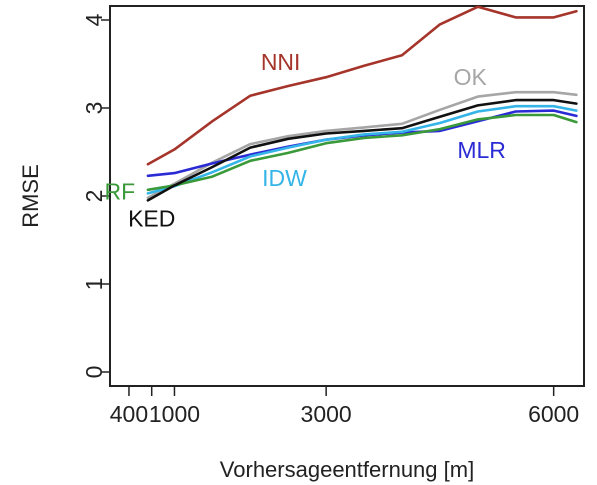  Describe the element at coordinates (120, 191) in the screenshot. I see `series-label-rf: RF` at that location.